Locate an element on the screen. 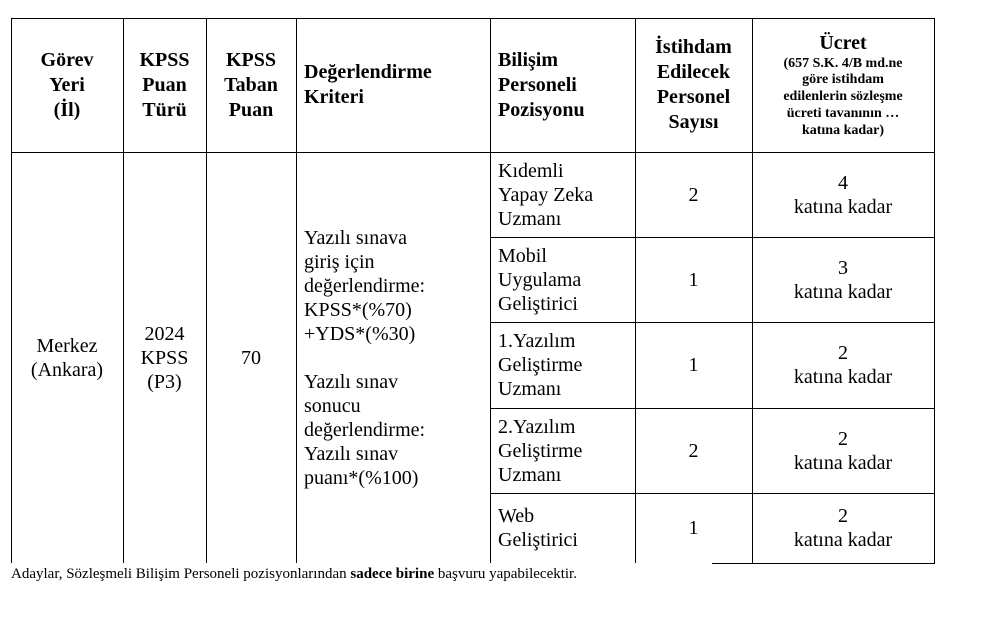 Image resolution: width=992 pixels, height=622 pixels. cell-taban-puan: 70 is located at coordinates (251, 357).